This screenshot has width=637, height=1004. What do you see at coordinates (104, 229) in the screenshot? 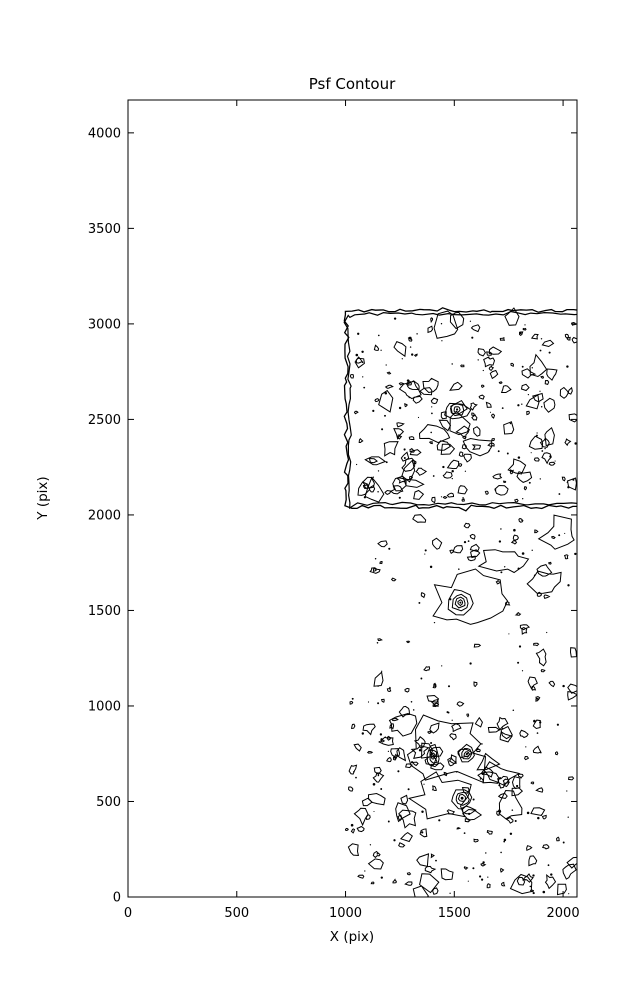
I see `y-tick-label: 3500` at bounding box center [104, 229].